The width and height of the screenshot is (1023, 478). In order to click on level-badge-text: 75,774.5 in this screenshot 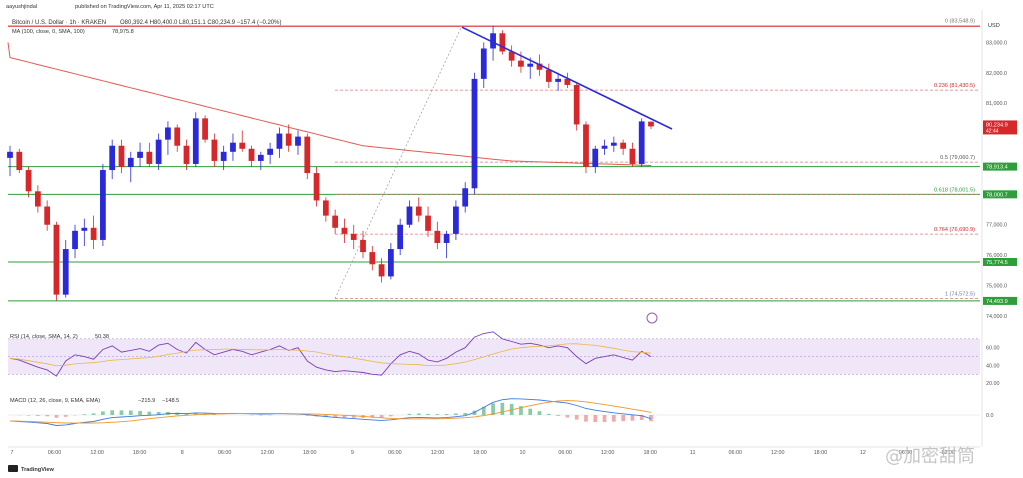, I will do `click(997, 263)`.